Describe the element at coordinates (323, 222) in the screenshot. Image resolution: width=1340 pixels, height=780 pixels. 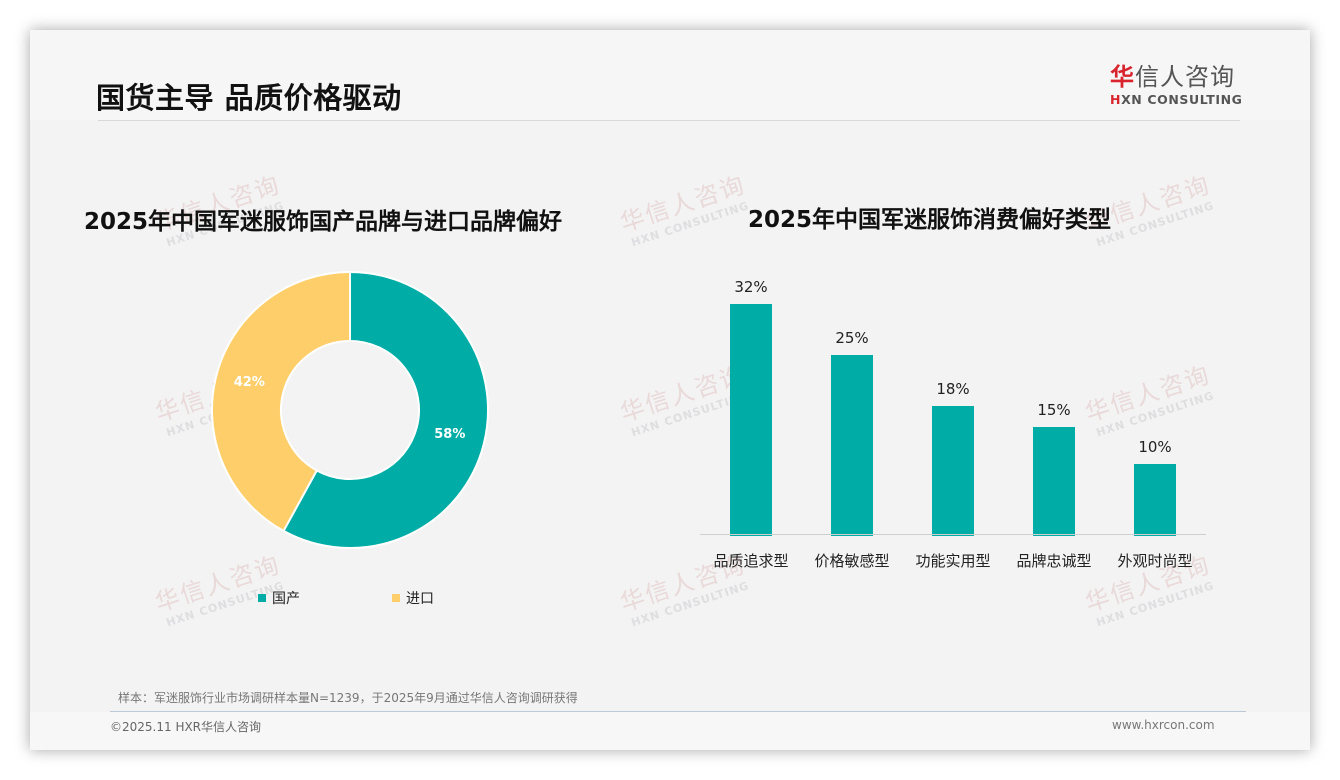
I see `donut-chart-title: 2025年中国军迷服饰国产品牌与进口品牌偏好` at that location.